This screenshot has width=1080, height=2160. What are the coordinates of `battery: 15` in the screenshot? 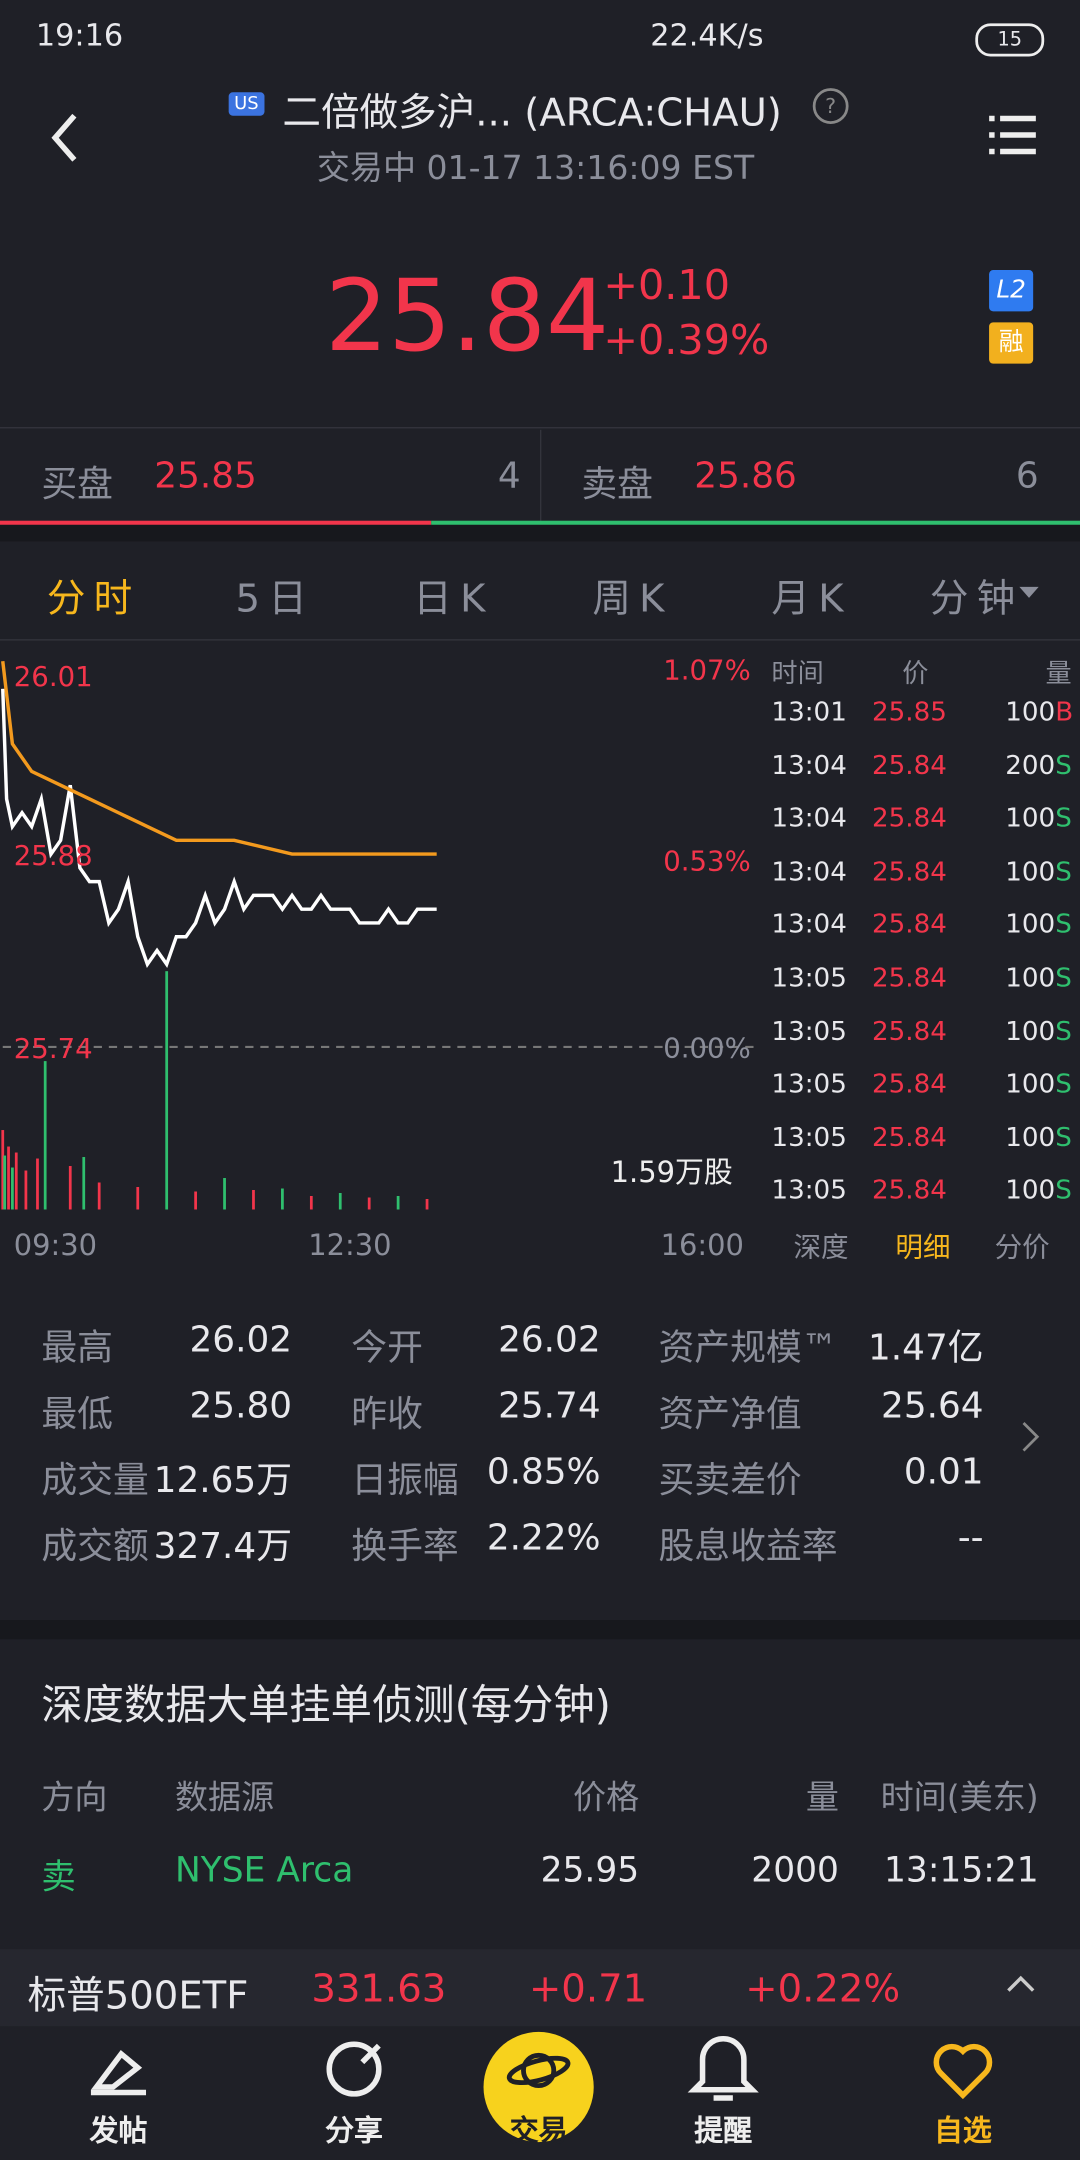 It's located at (1010, 40).